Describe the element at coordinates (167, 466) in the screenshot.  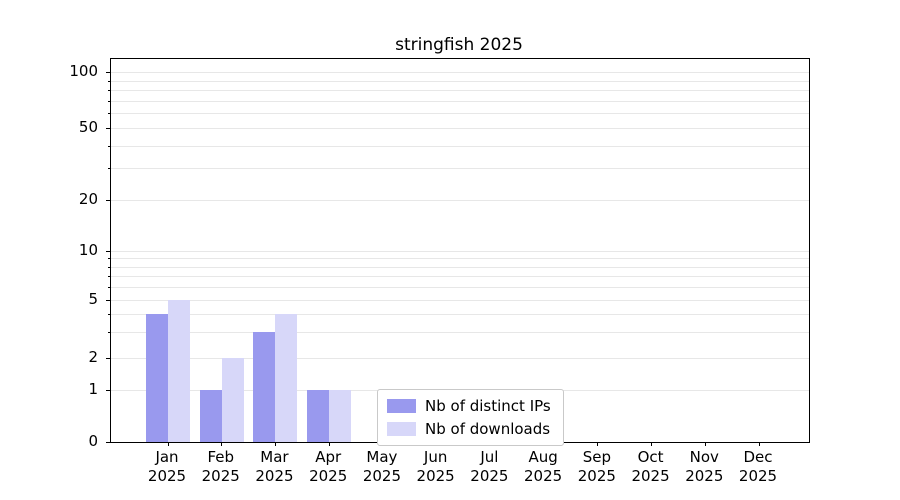
I see `x-tick-label-jan: Jan 2025` at that location.